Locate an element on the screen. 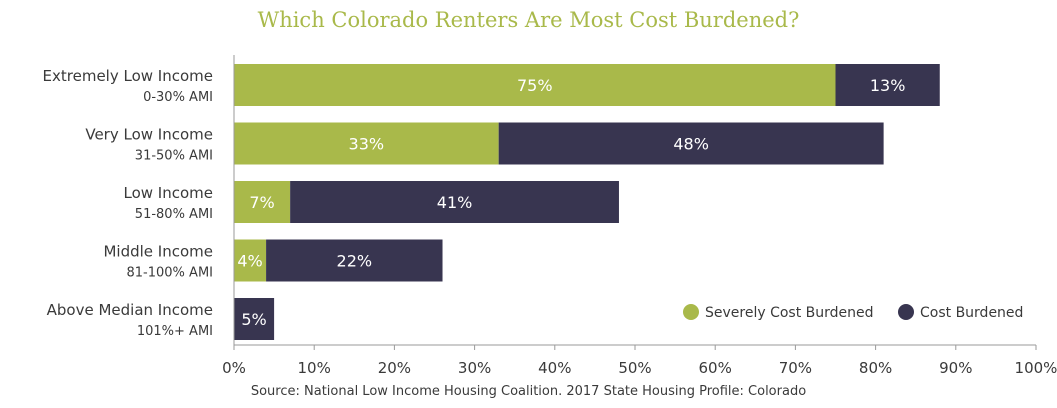  bar-value-label: 22% is located at coordinates (355, 261).